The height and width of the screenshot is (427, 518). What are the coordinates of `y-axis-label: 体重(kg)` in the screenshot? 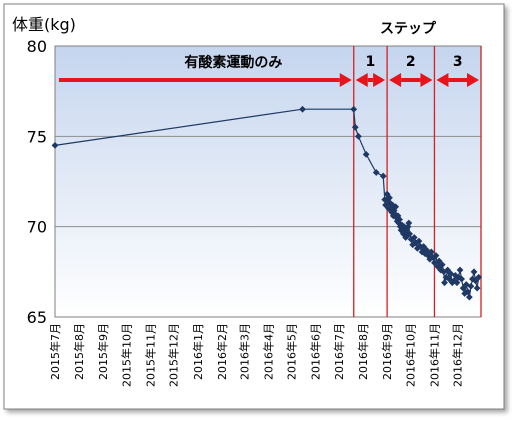 It's located at (44, 24).